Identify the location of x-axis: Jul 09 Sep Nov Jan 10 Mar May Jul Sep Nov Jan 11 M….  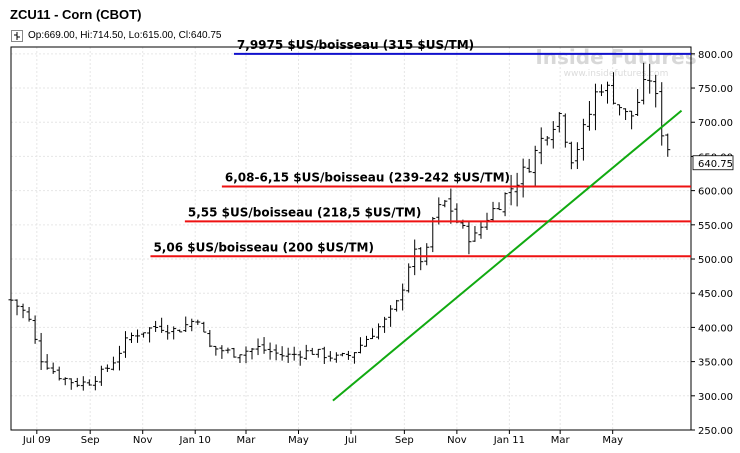
(322, 438).